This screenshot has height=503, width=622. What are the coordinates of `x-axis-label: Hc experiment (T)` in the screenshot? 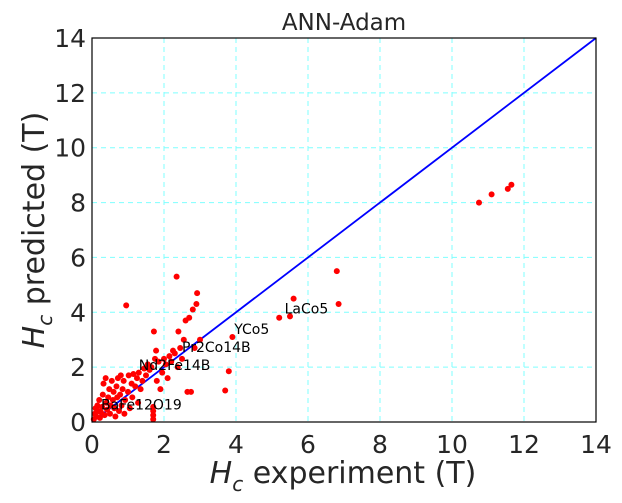 It's located at (343, 476).